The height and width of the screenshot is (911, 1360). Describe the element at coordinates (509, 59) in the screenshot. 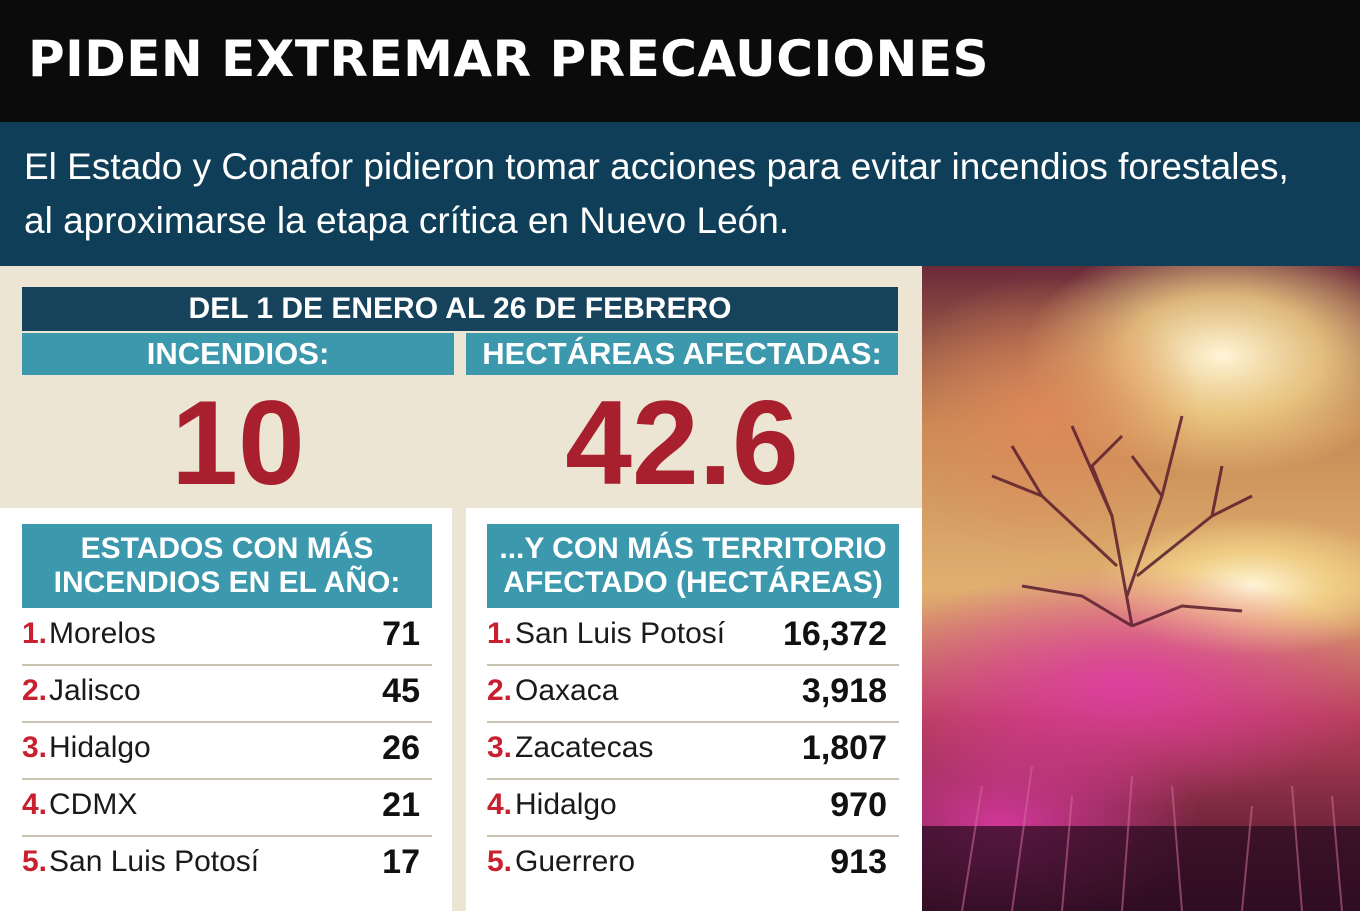

I see `page-title: PIDEN EXTREMAR PRECAUCIONES` at that location.